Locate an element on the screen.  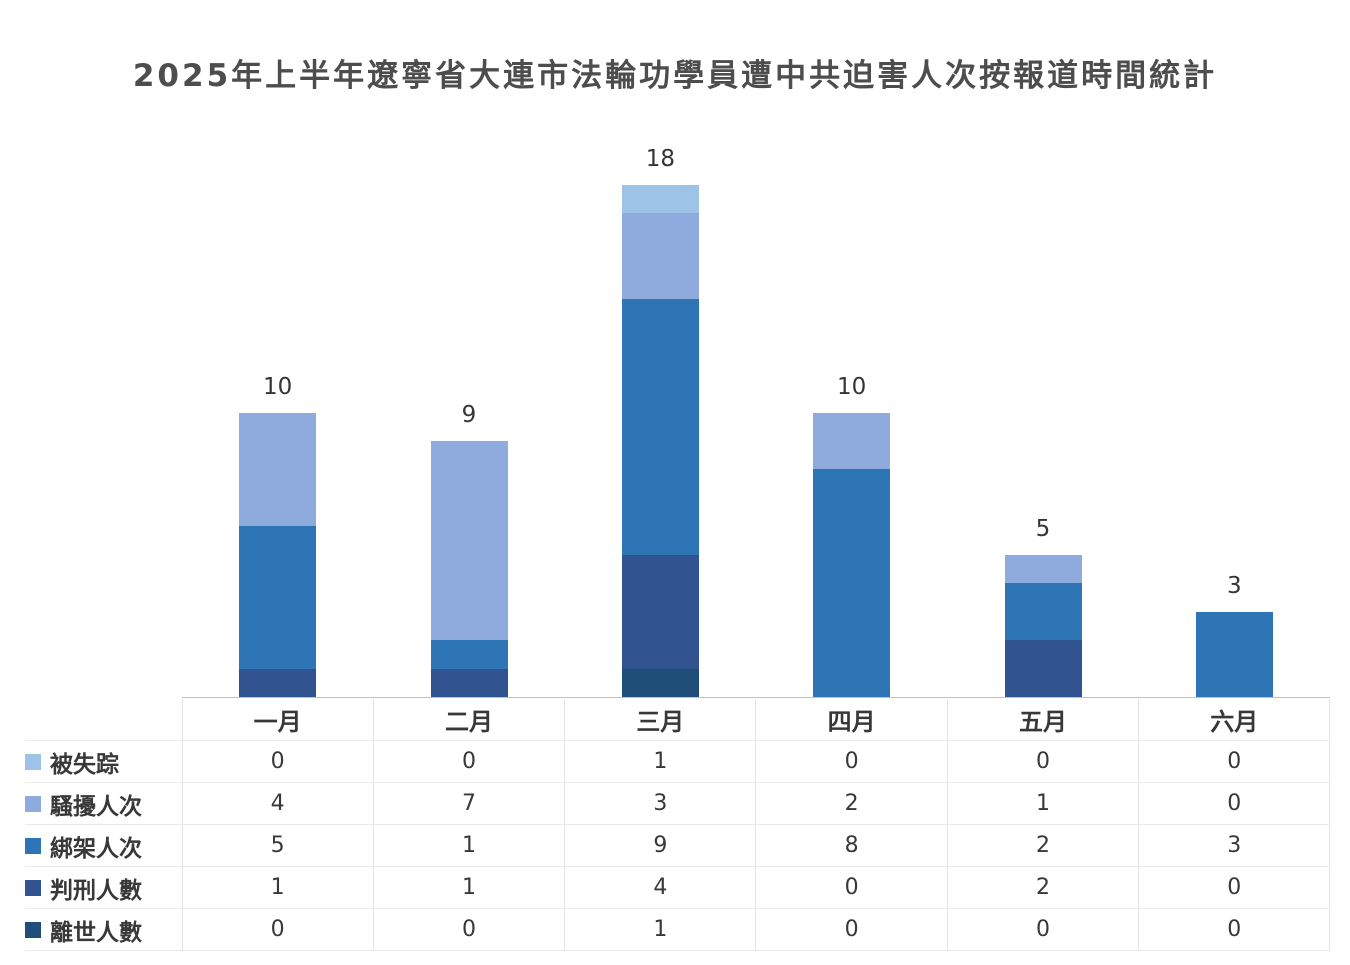
month-header-三月: 三月 is located at coordinates (660, 720).